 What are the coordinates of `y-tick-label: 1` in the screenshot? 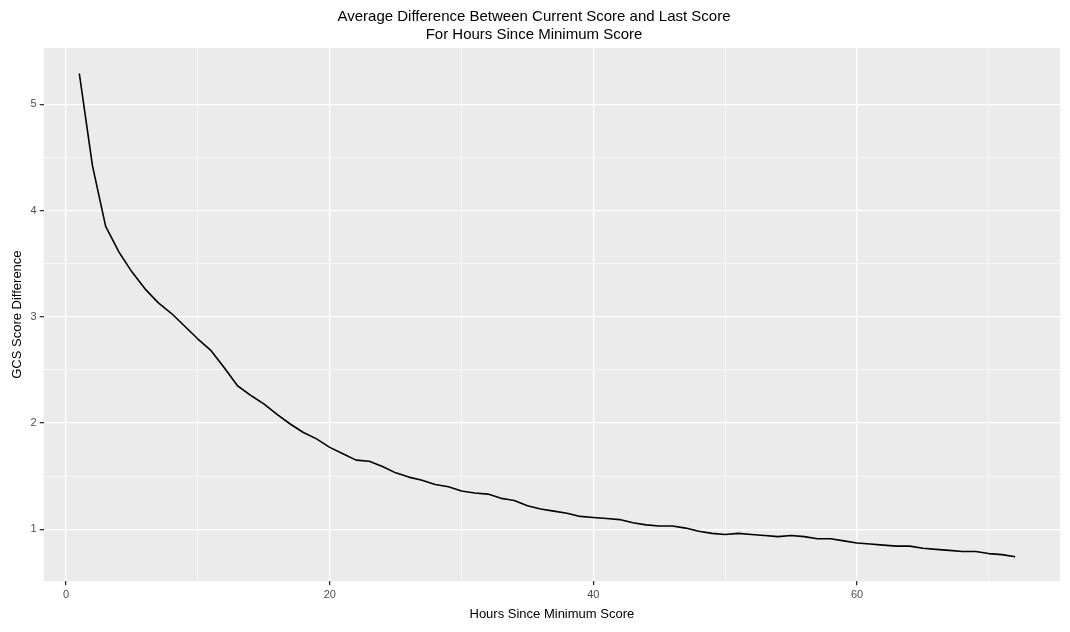 It's located at (33, 528).